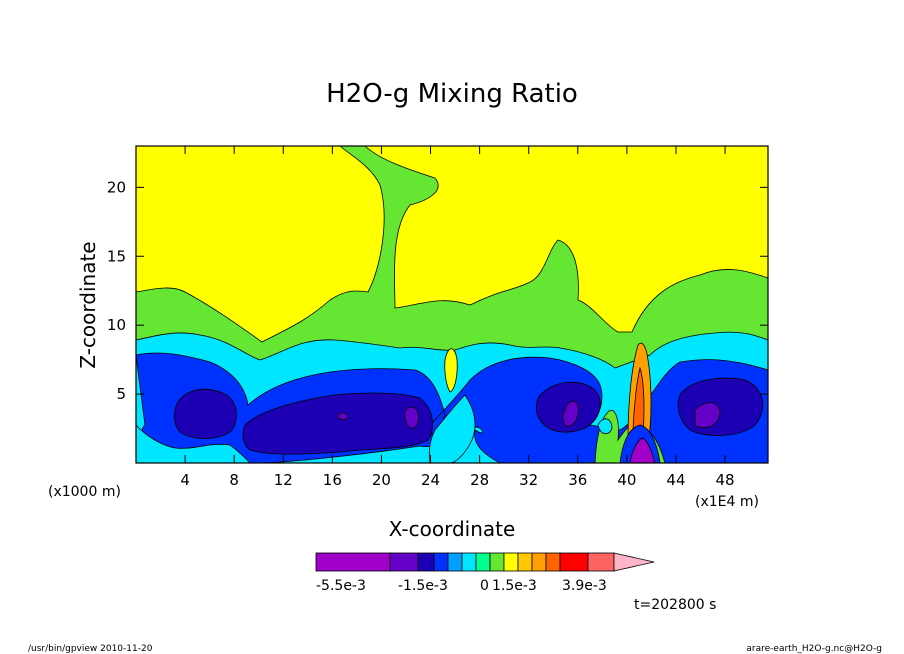 The width and height of the screenshot is (904, 654). Describe the element at coordinates (116, 256) in the screenshot. I see `y-tick-label: 15` at that location.